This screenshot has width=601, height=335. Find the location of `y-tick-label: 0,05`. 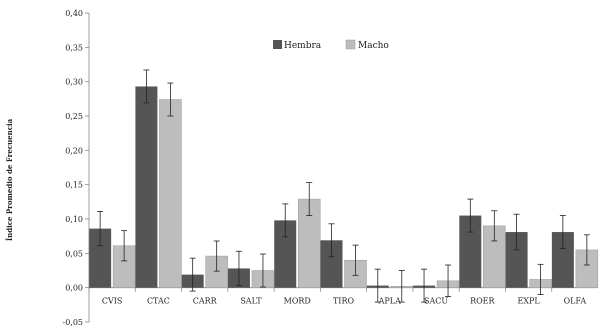

y-tick-label: 0,05 is located at coordinates (74, 253).